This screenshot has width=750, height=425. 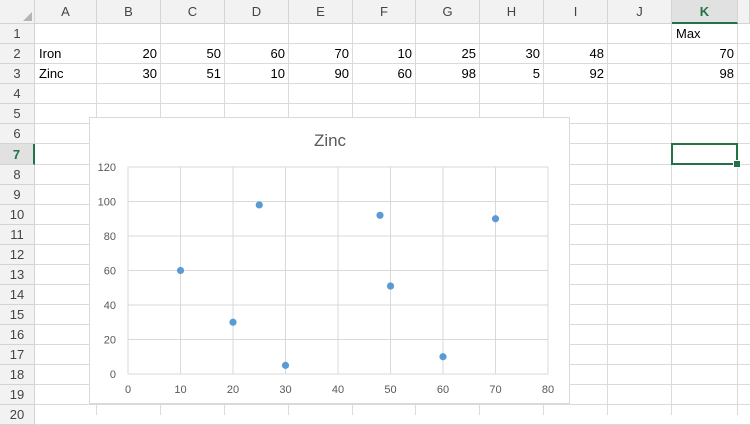 I want to click on row-header-14: 14, so click(x=17, y=295).